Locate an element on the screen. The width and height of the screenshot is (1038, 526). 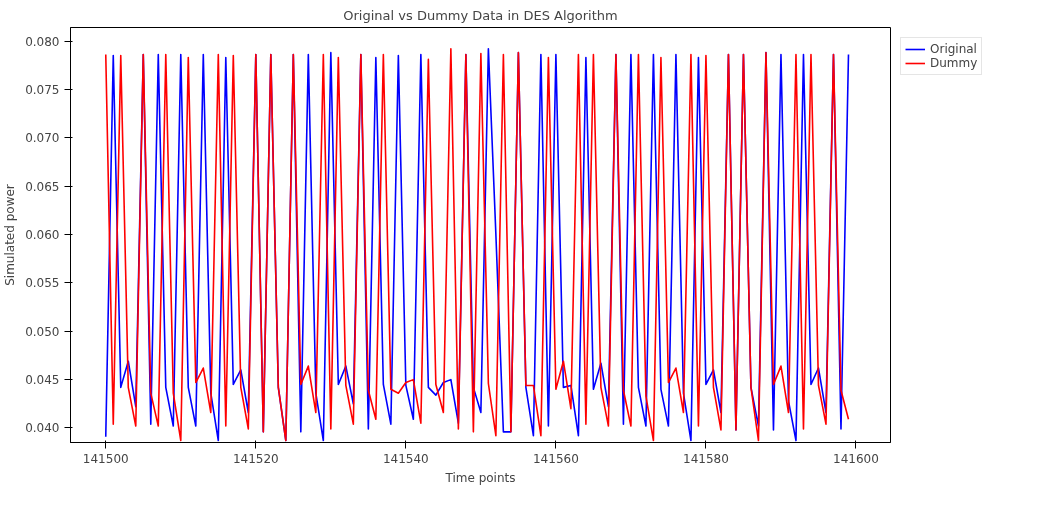
y-tick-label: 0.050 is located at coordinates (42, 331).